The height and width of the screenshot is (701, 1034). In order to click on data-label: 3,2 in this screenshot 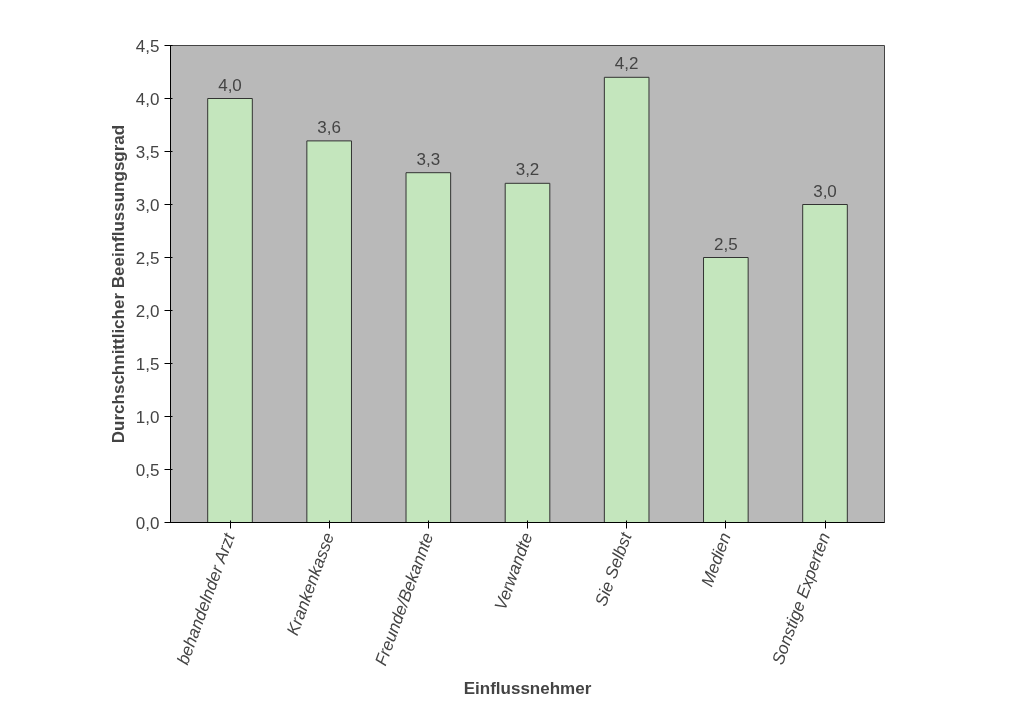, I will do `click(527, 170)`.